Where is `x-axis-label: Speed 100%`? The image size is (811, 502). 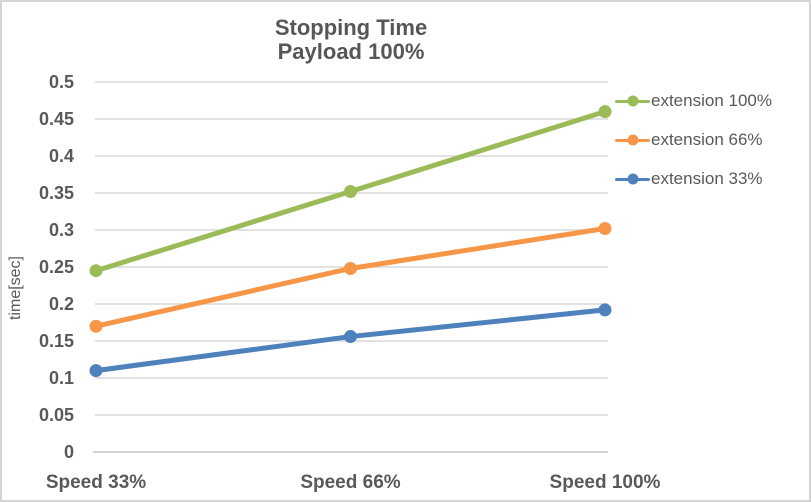
x-axis-label: Speed 100% is located at coordinates (605, 482).